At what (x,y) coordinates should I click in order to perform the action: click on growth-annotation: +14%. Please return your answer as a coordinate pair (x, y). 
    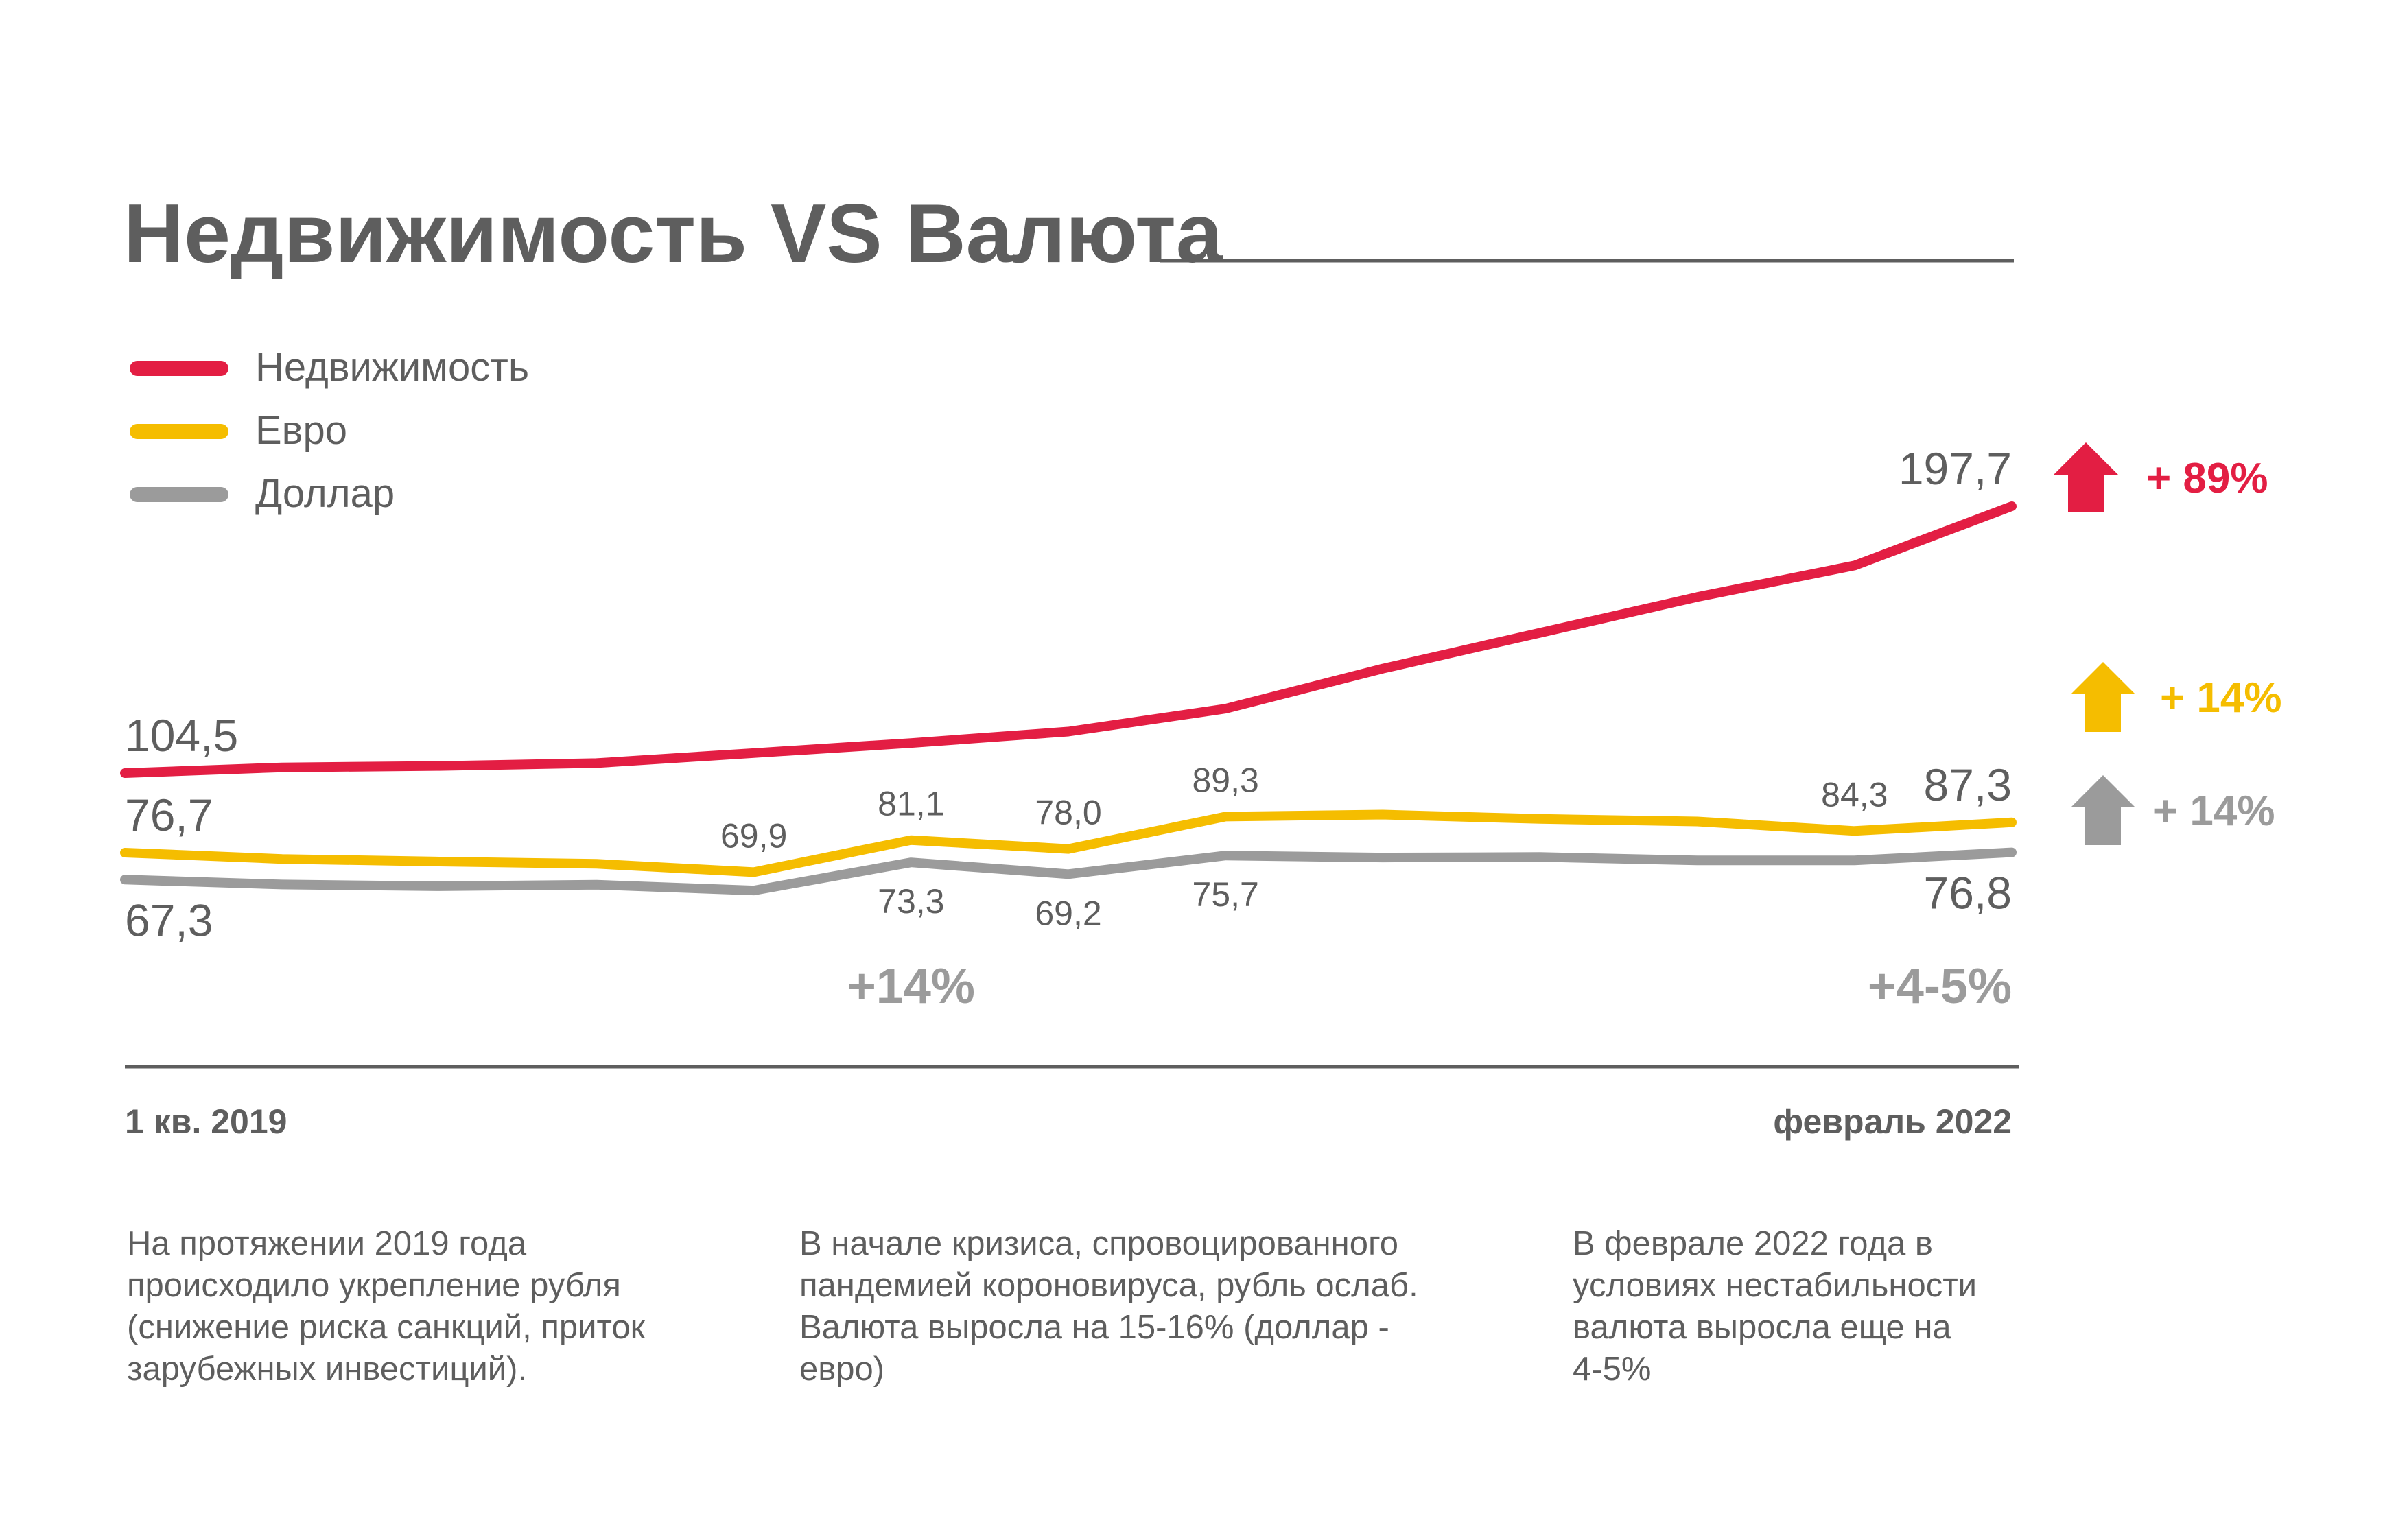
    Looking at the image, I should click on (911, 987).